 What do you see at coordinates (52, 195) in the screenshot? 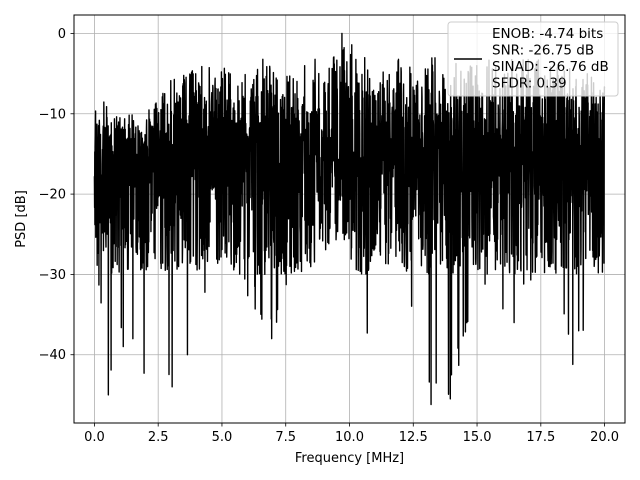
I see `y-tick-label: −20` at bounding box center [52, 195].